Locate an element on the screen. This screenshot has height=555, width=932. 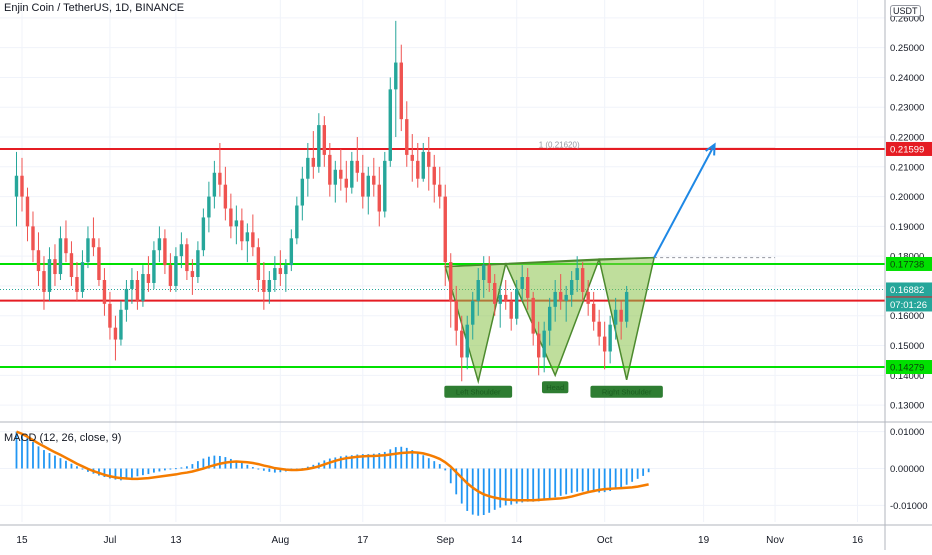
support-price-tag is located at coordinates (909, 263).